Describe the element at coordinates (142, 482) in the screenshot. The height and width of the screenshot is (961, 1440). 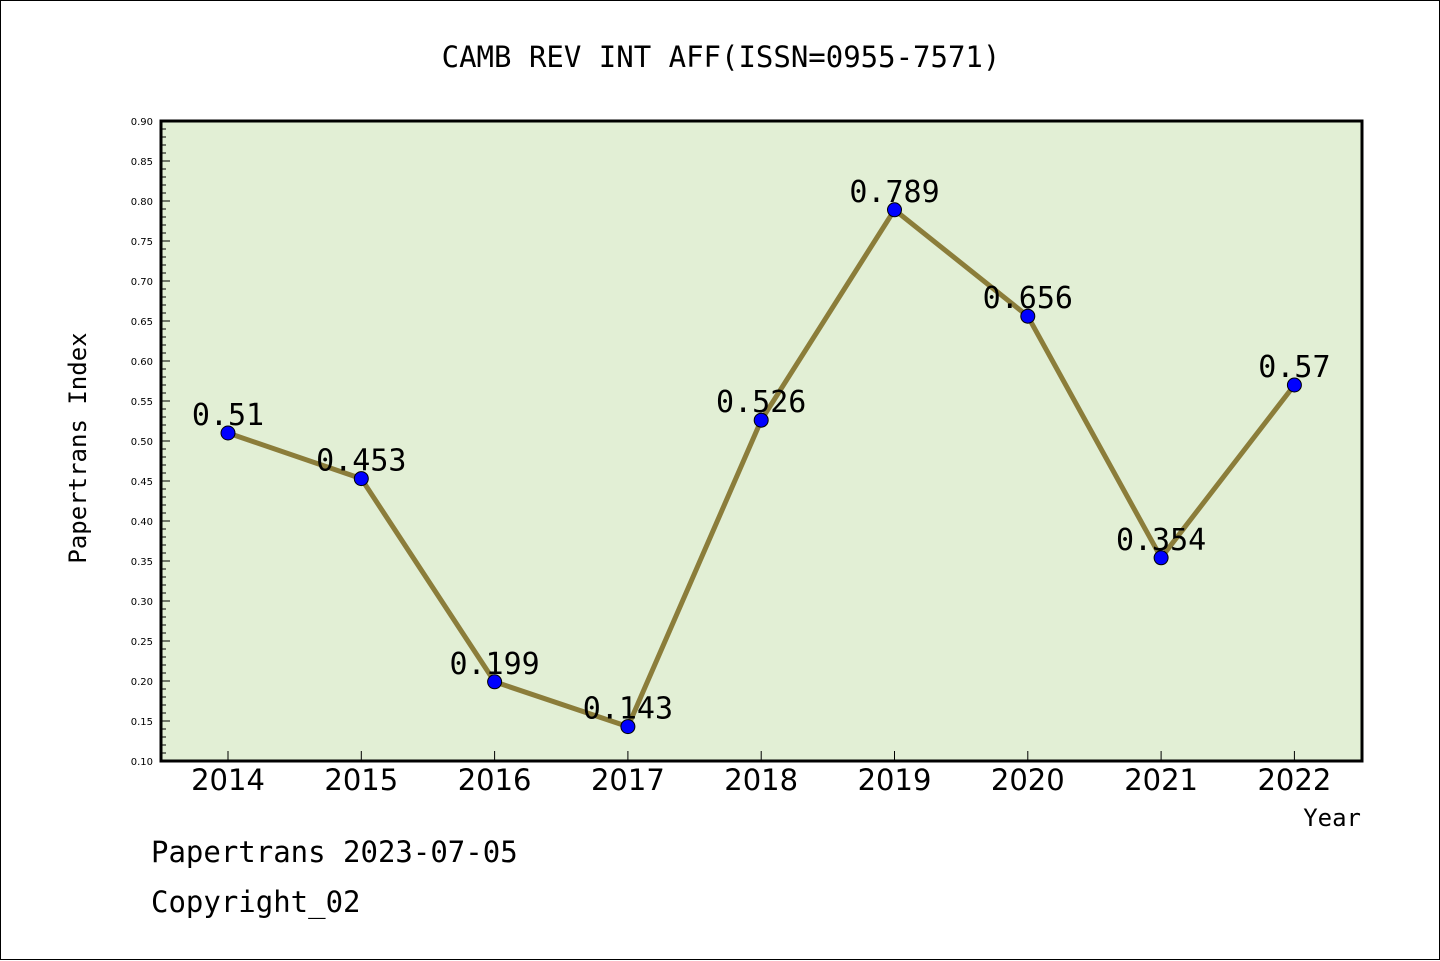
I see `y-tick-label: 0.45` at that location.